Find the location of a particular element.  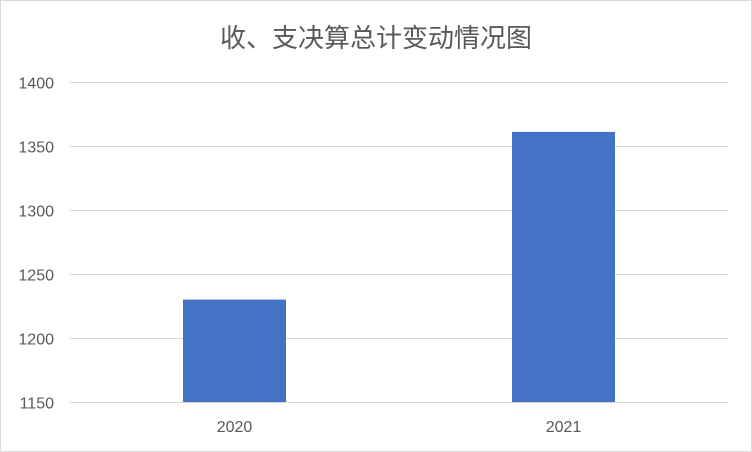

y-tick-label: 1150 is located at coordinates (37, 404).